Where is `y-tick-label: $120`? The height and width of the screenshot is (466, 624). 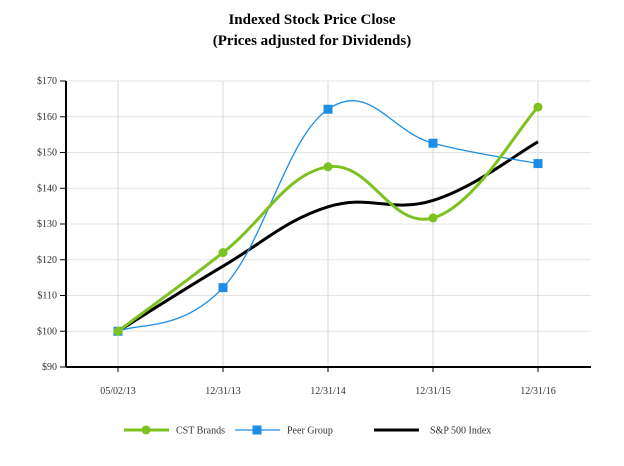
y-tick-label: $120 is located at coordinates (47, 260).